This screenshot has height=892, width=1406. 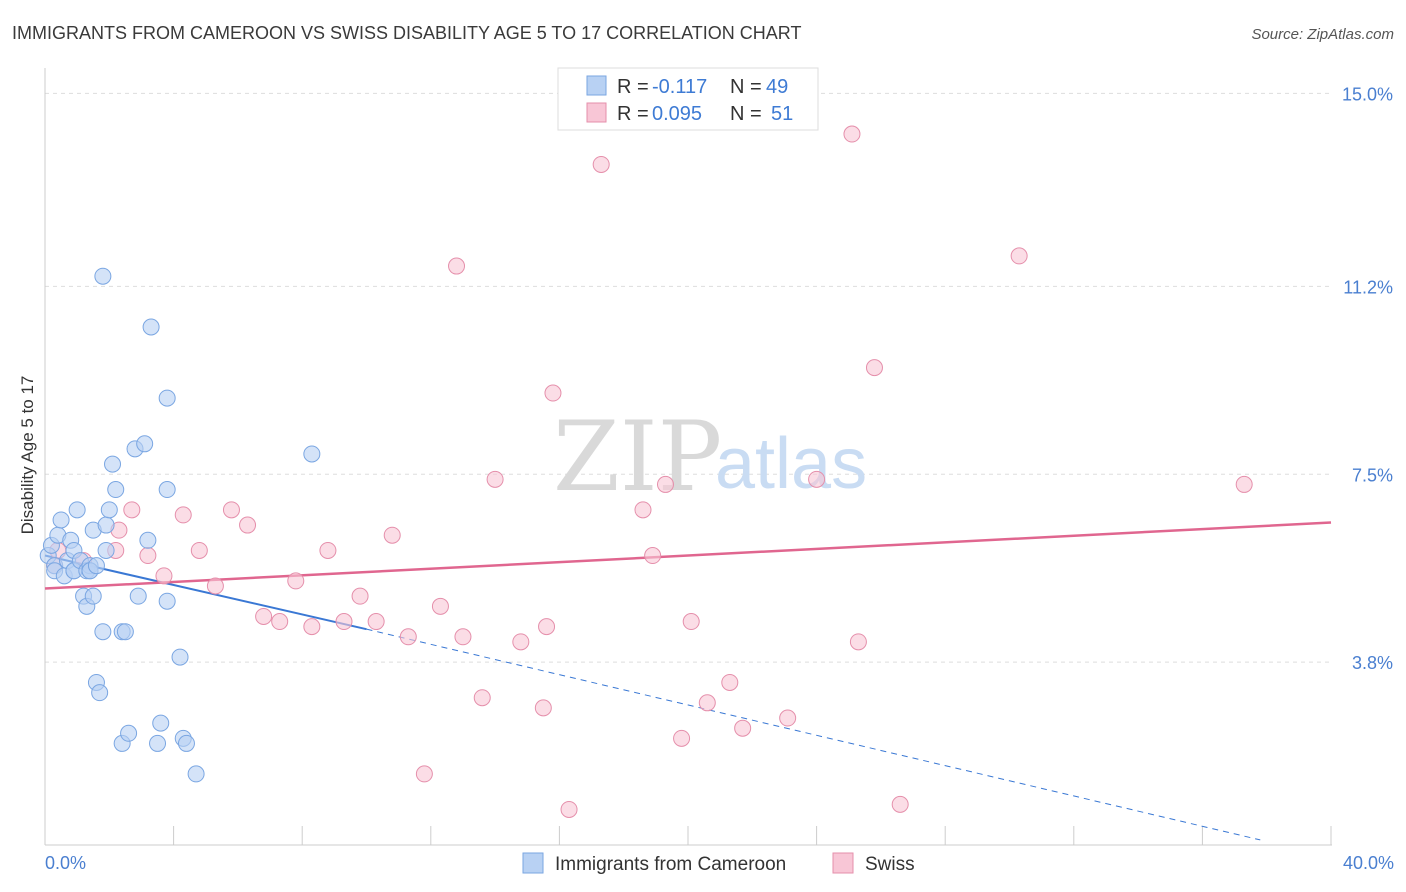 I want to click on y-tick-label: 11.2%, so click(x=1368, y=287).